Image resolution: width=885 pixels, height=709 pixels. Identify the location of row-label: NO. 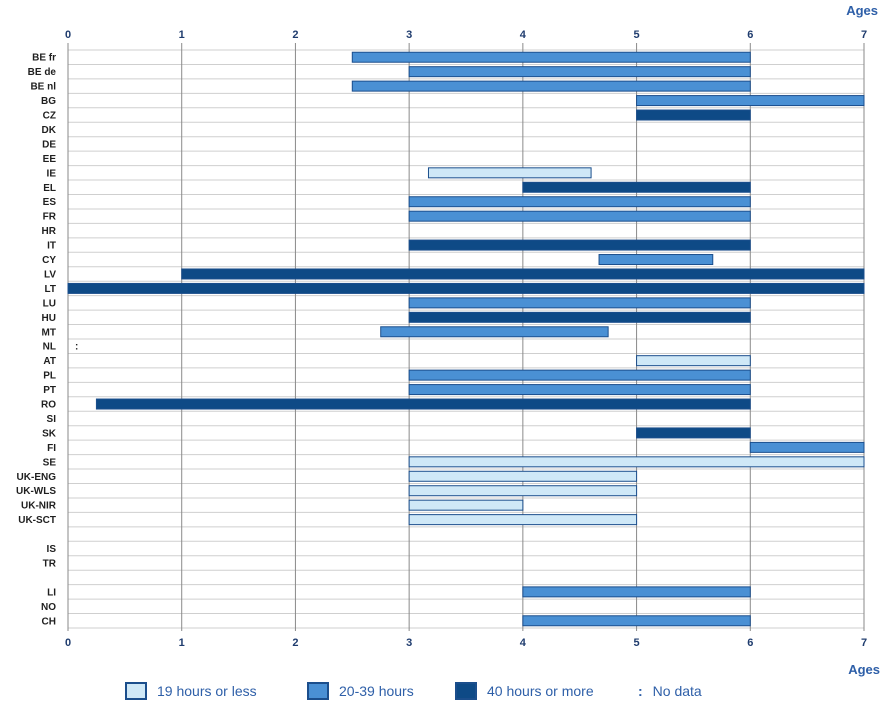
(48, 607).